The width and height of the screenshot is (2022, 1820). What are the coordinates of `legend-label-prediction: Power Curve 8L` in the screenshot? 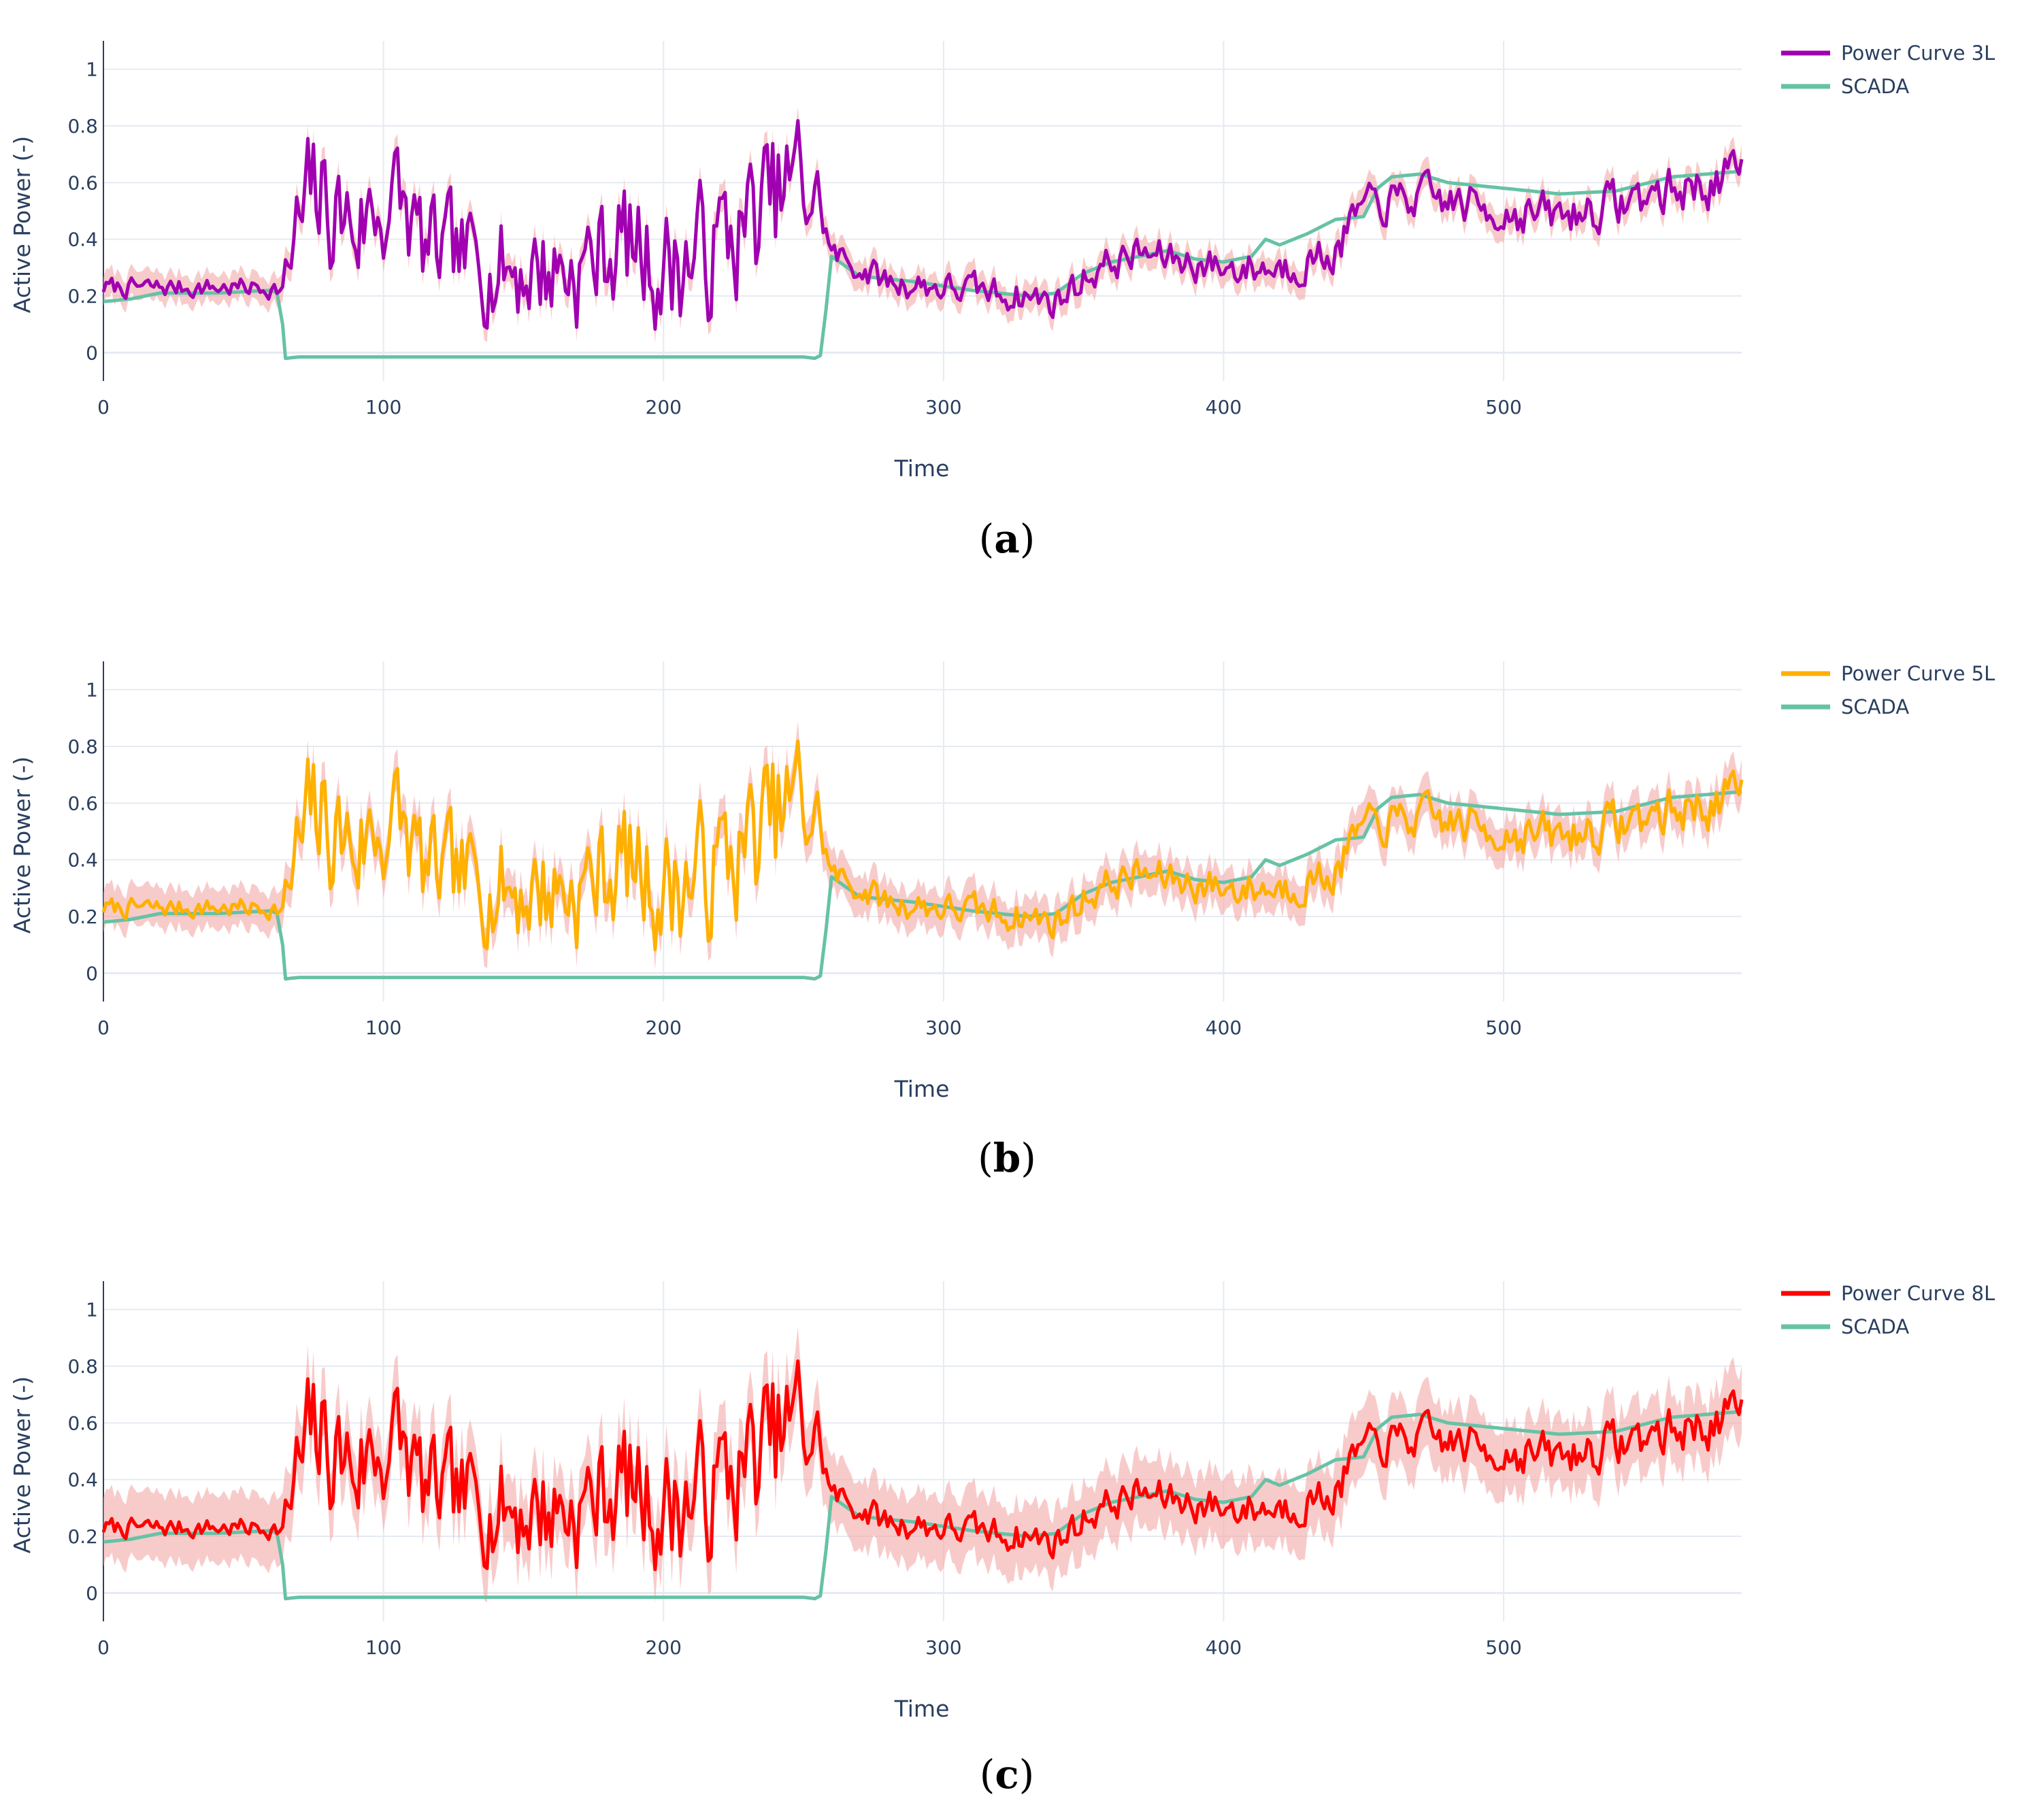 It's located at (1918, 1294).